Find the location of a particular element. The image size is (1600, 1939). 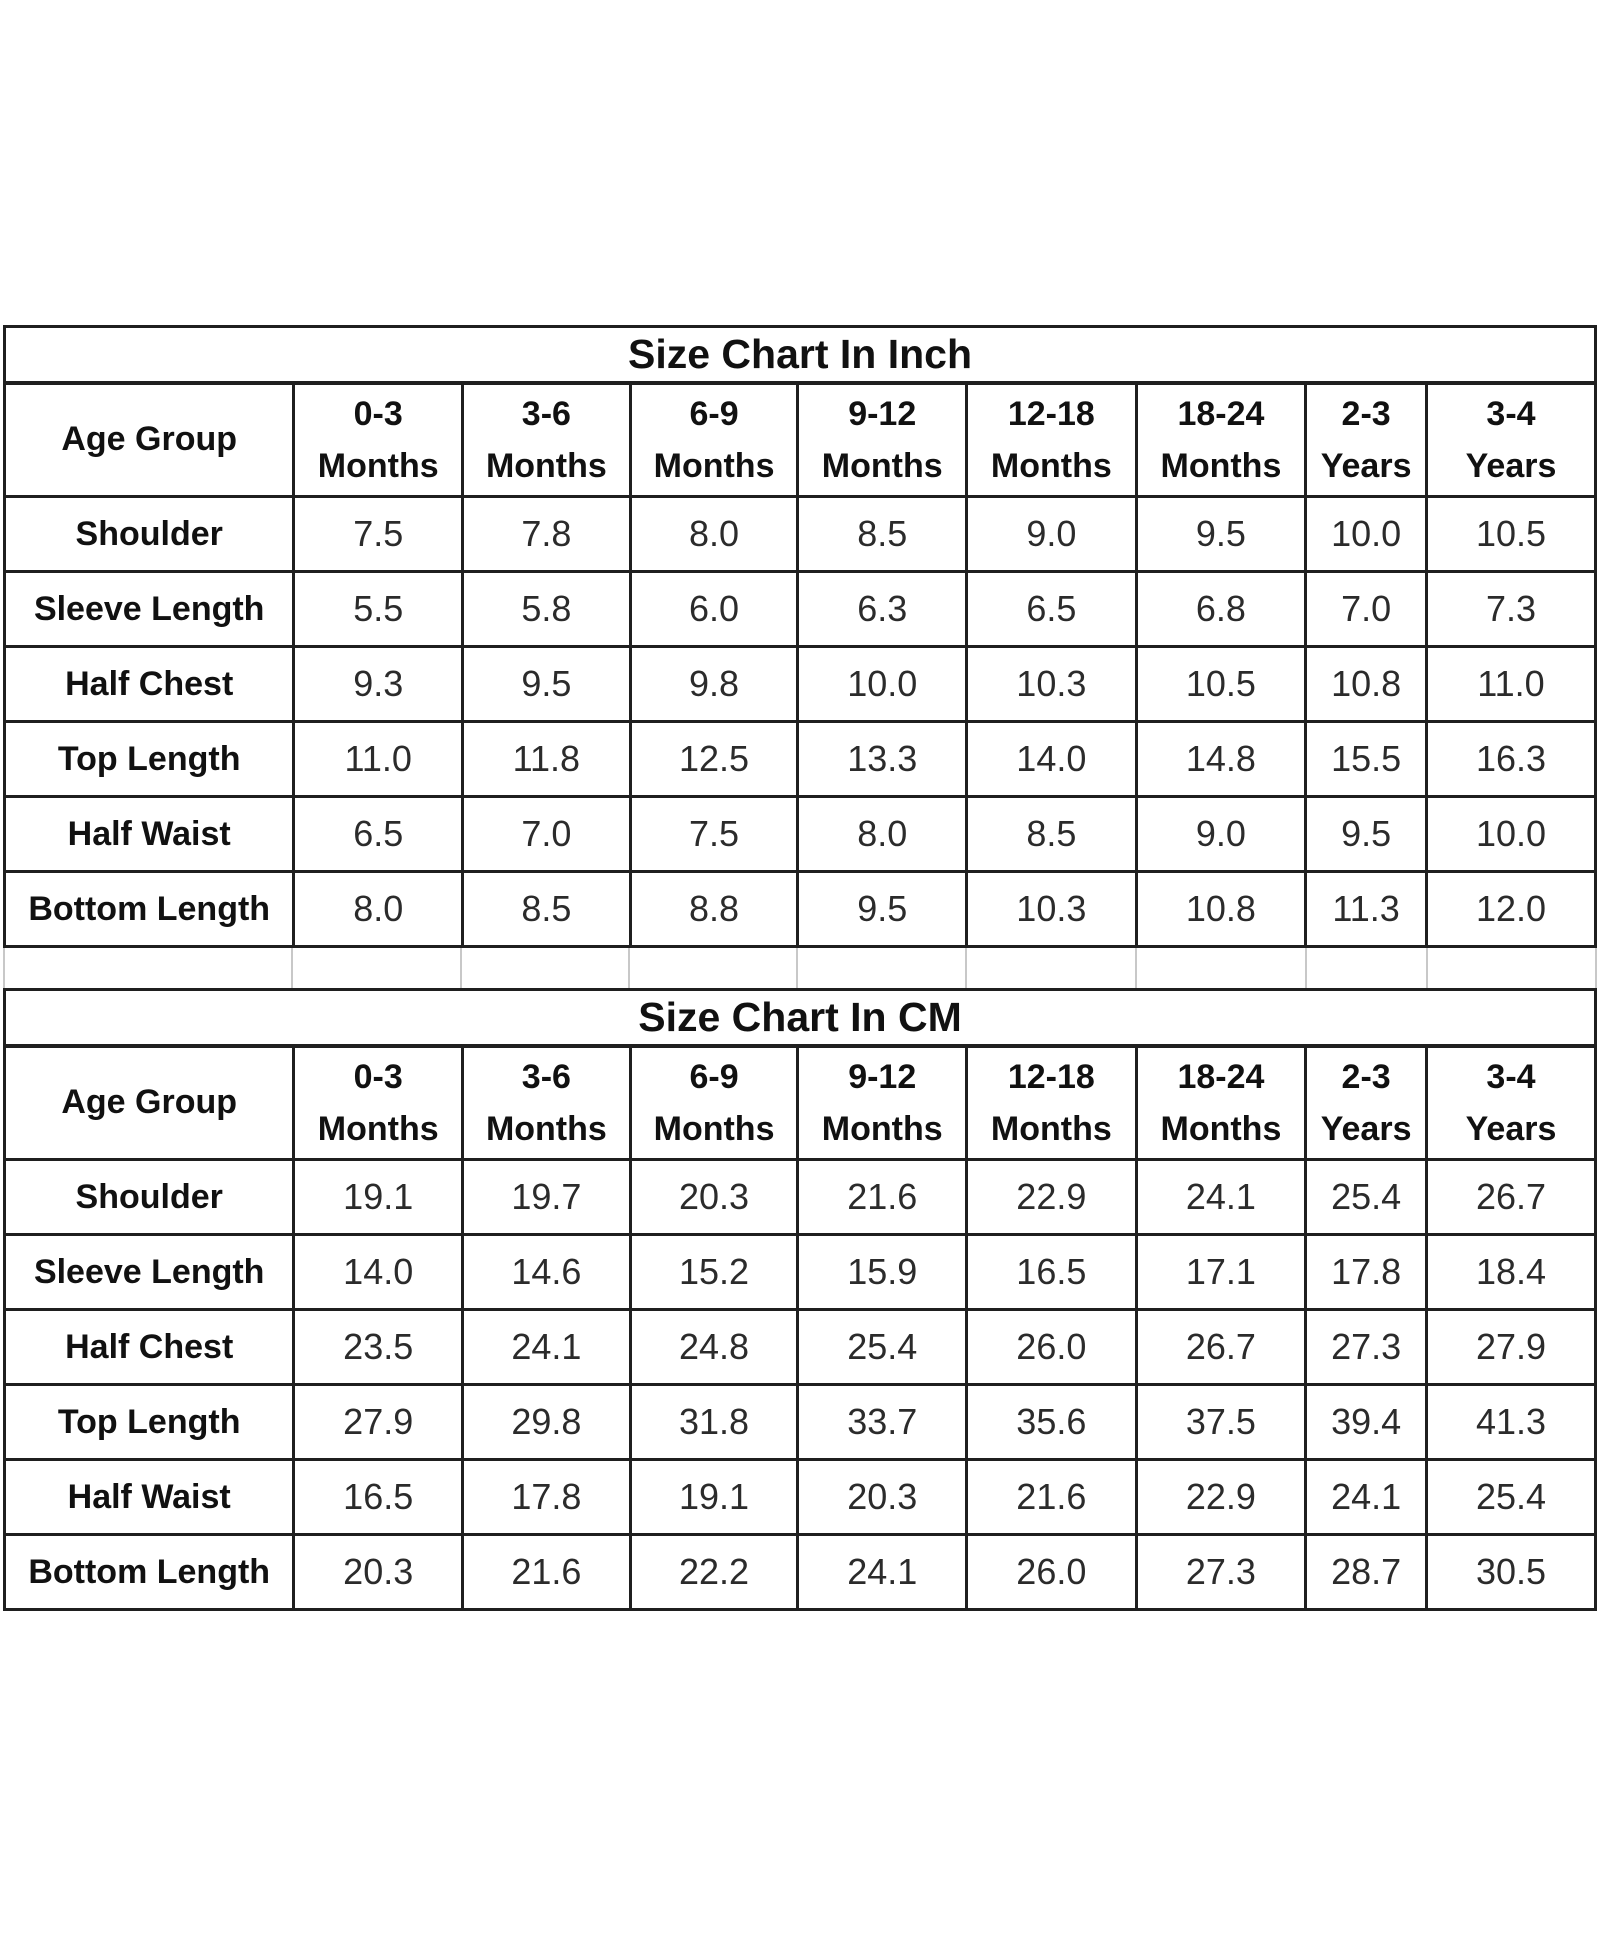

value-cell: 10.0 is located at coordinates (1366, 534).